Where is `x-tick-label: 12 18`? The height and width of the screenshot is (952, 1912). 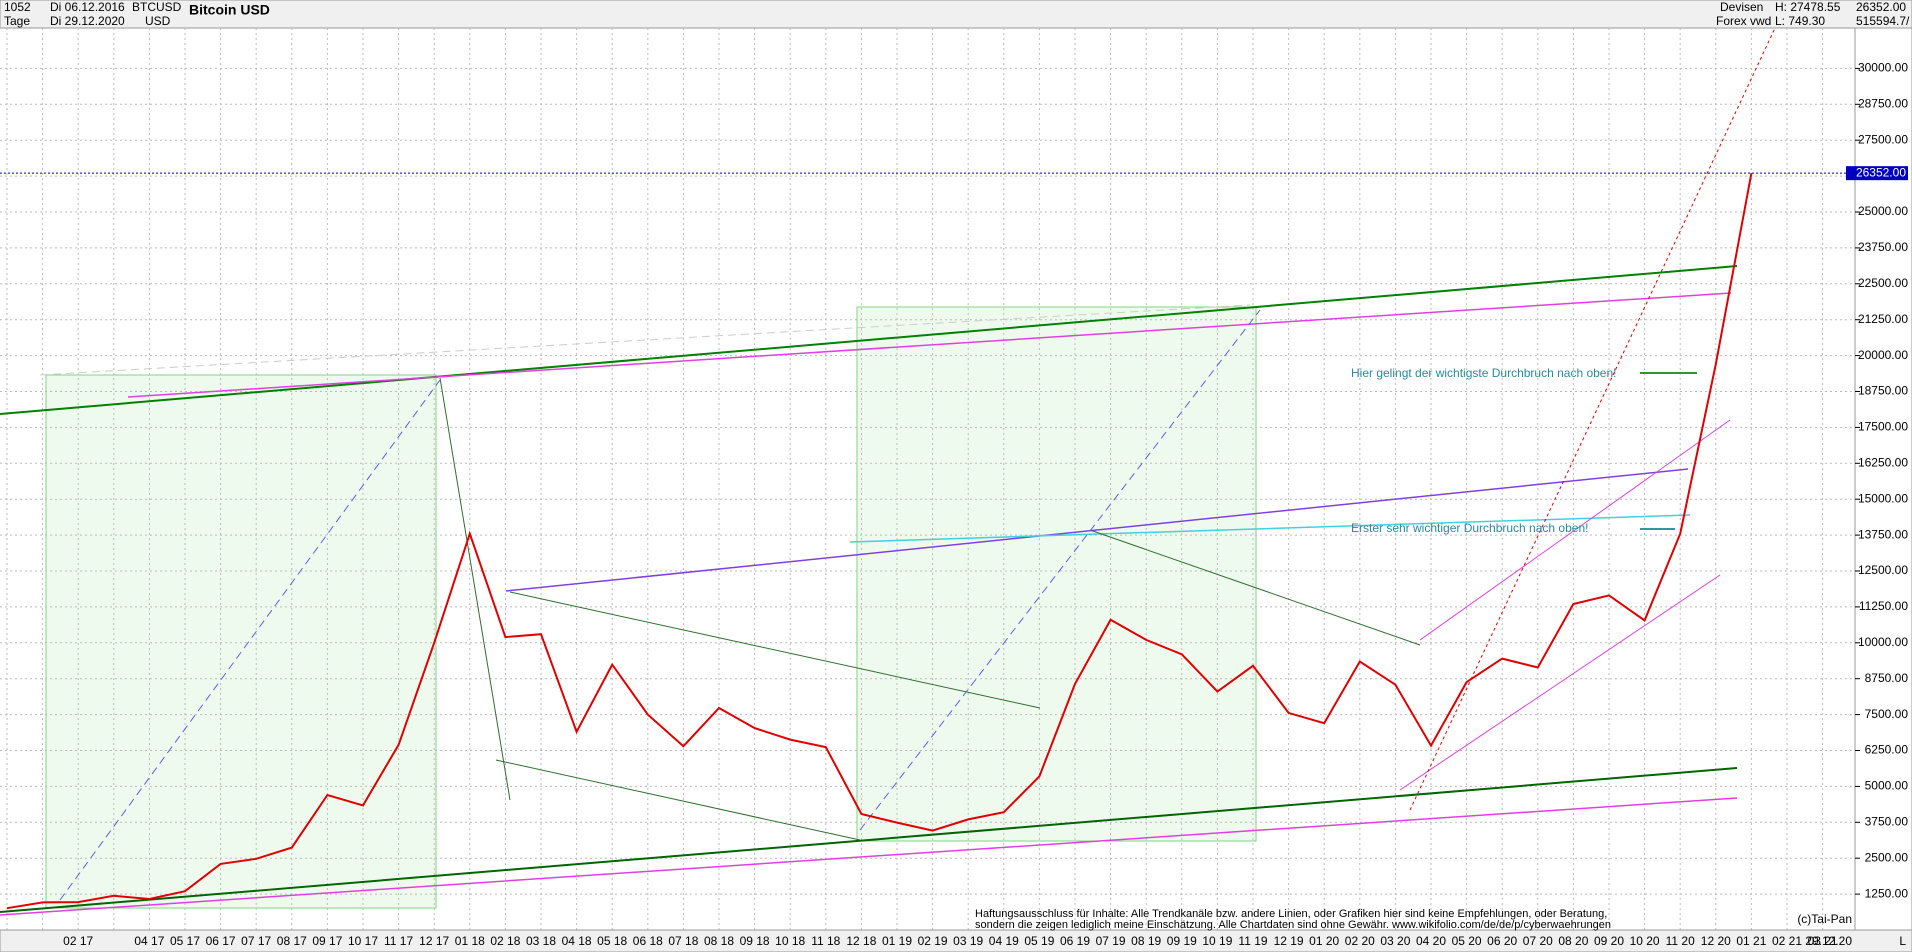
x-tick-label: 12 18 is located at coordinates (861, 941).